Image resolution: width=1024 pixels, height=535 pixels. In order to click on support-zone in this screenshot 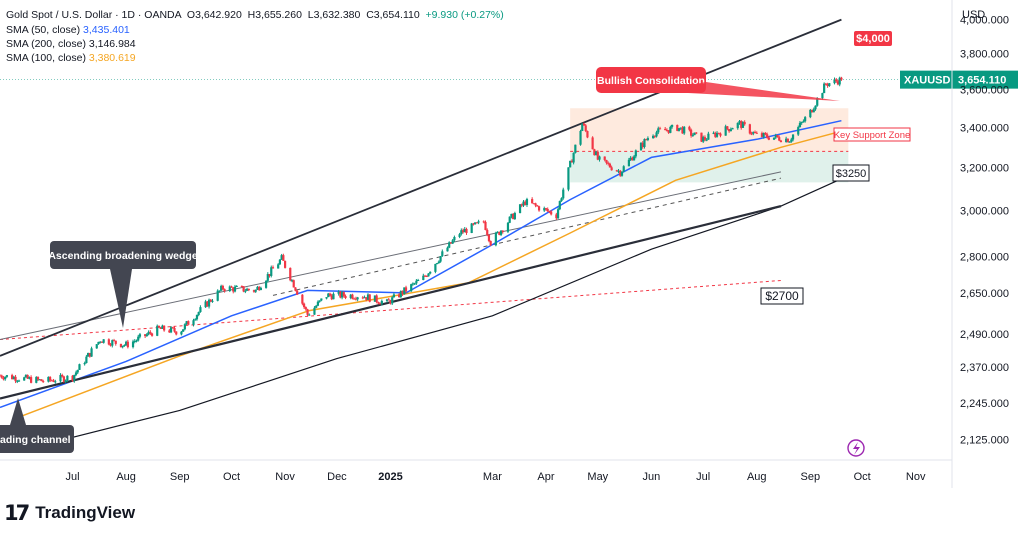, I will do `click(709, 167)`.